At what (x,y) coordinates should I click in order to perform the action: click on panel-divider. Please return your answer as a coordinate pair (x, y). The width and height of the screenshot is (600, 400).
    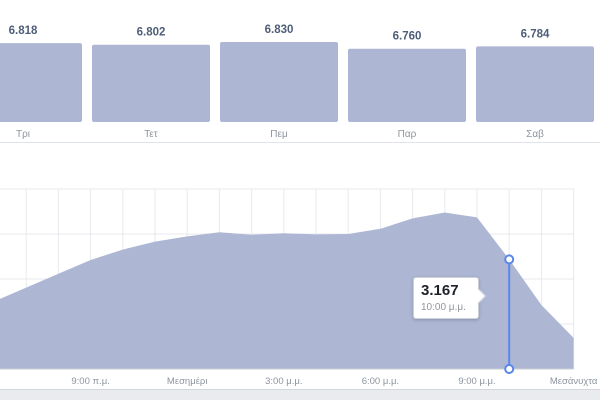
    Looking at the image, I should click on (300, 142).